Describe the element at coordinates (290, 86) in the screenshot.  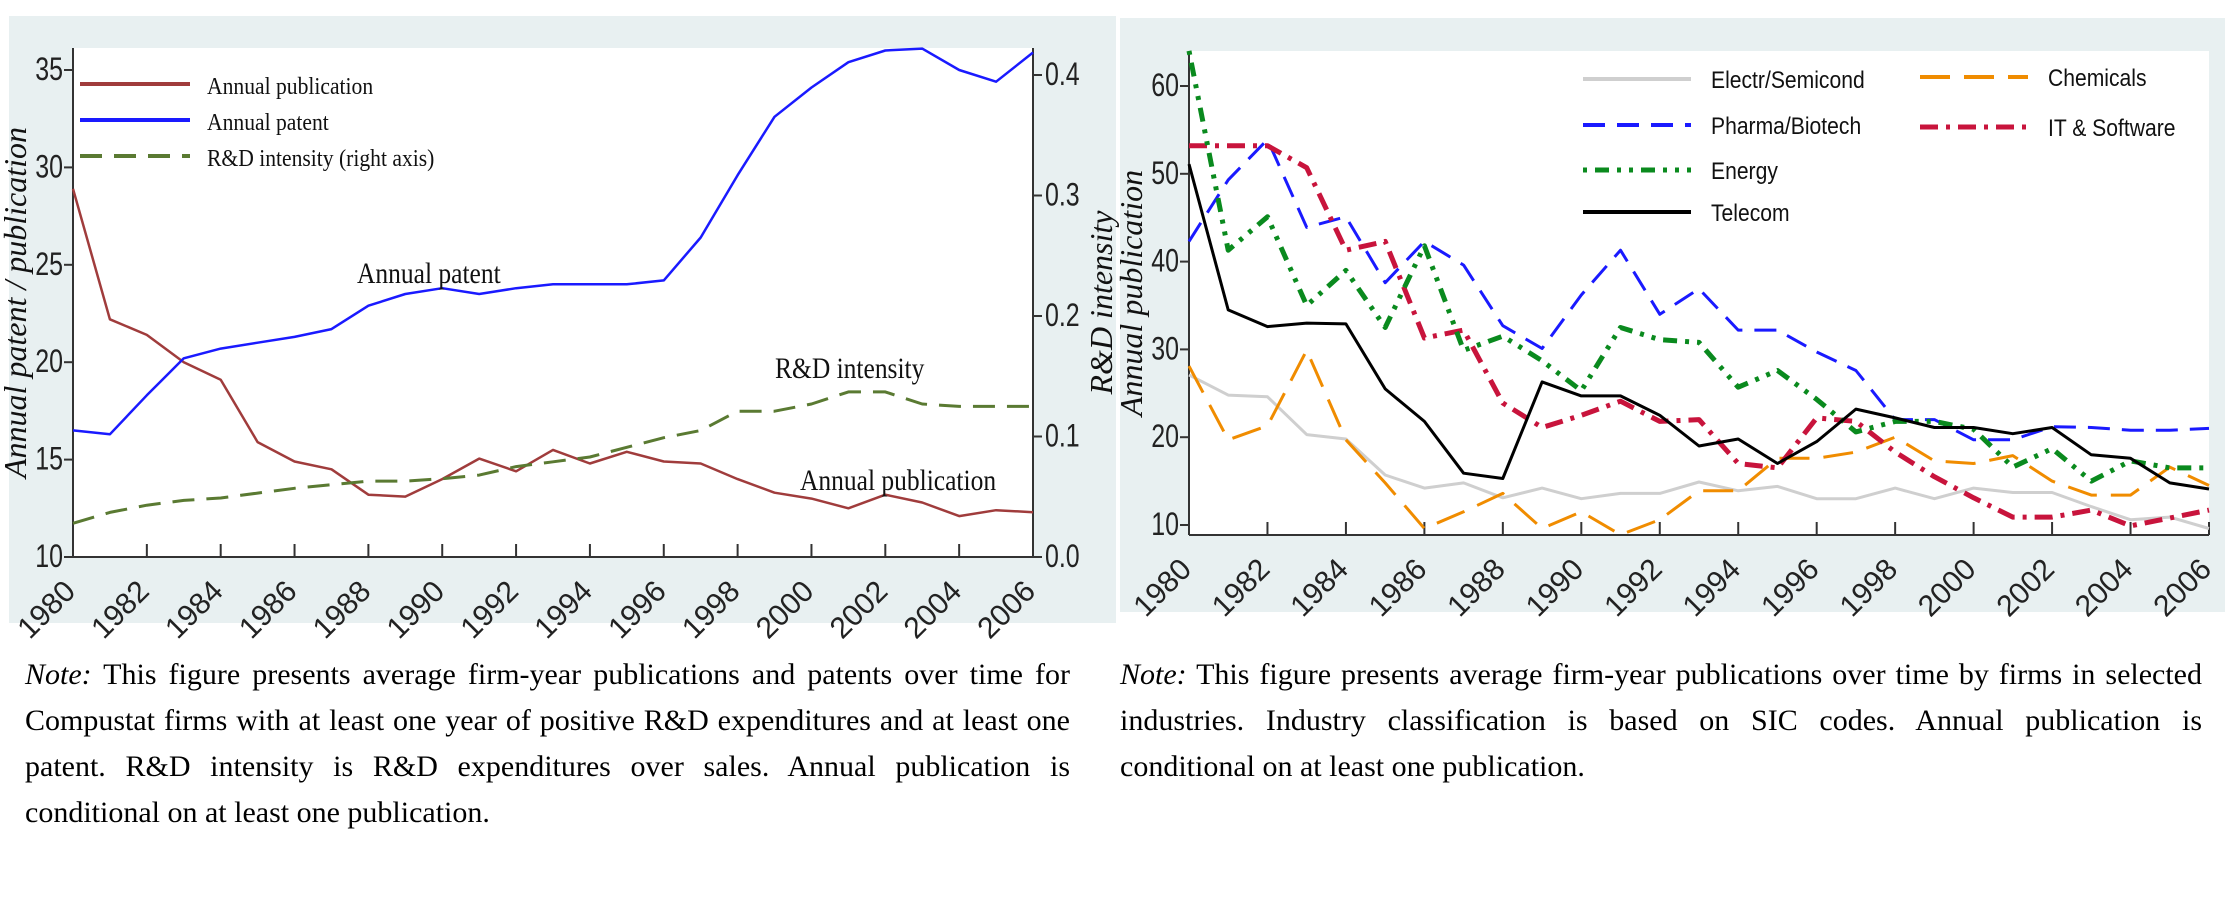
I see `legend-label-annual-publication: Annual publication` at that location.